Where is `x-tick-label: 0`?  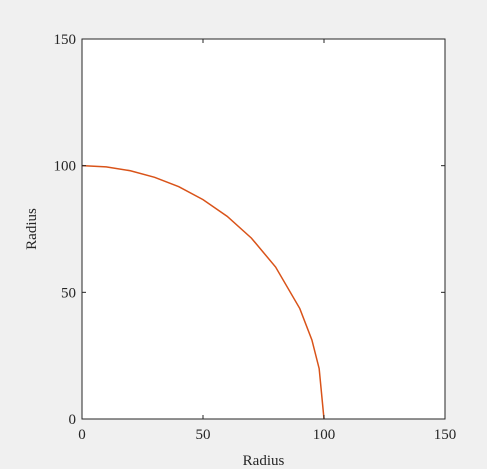
x-tick-label: 0 is located at coordinates (82, 435).